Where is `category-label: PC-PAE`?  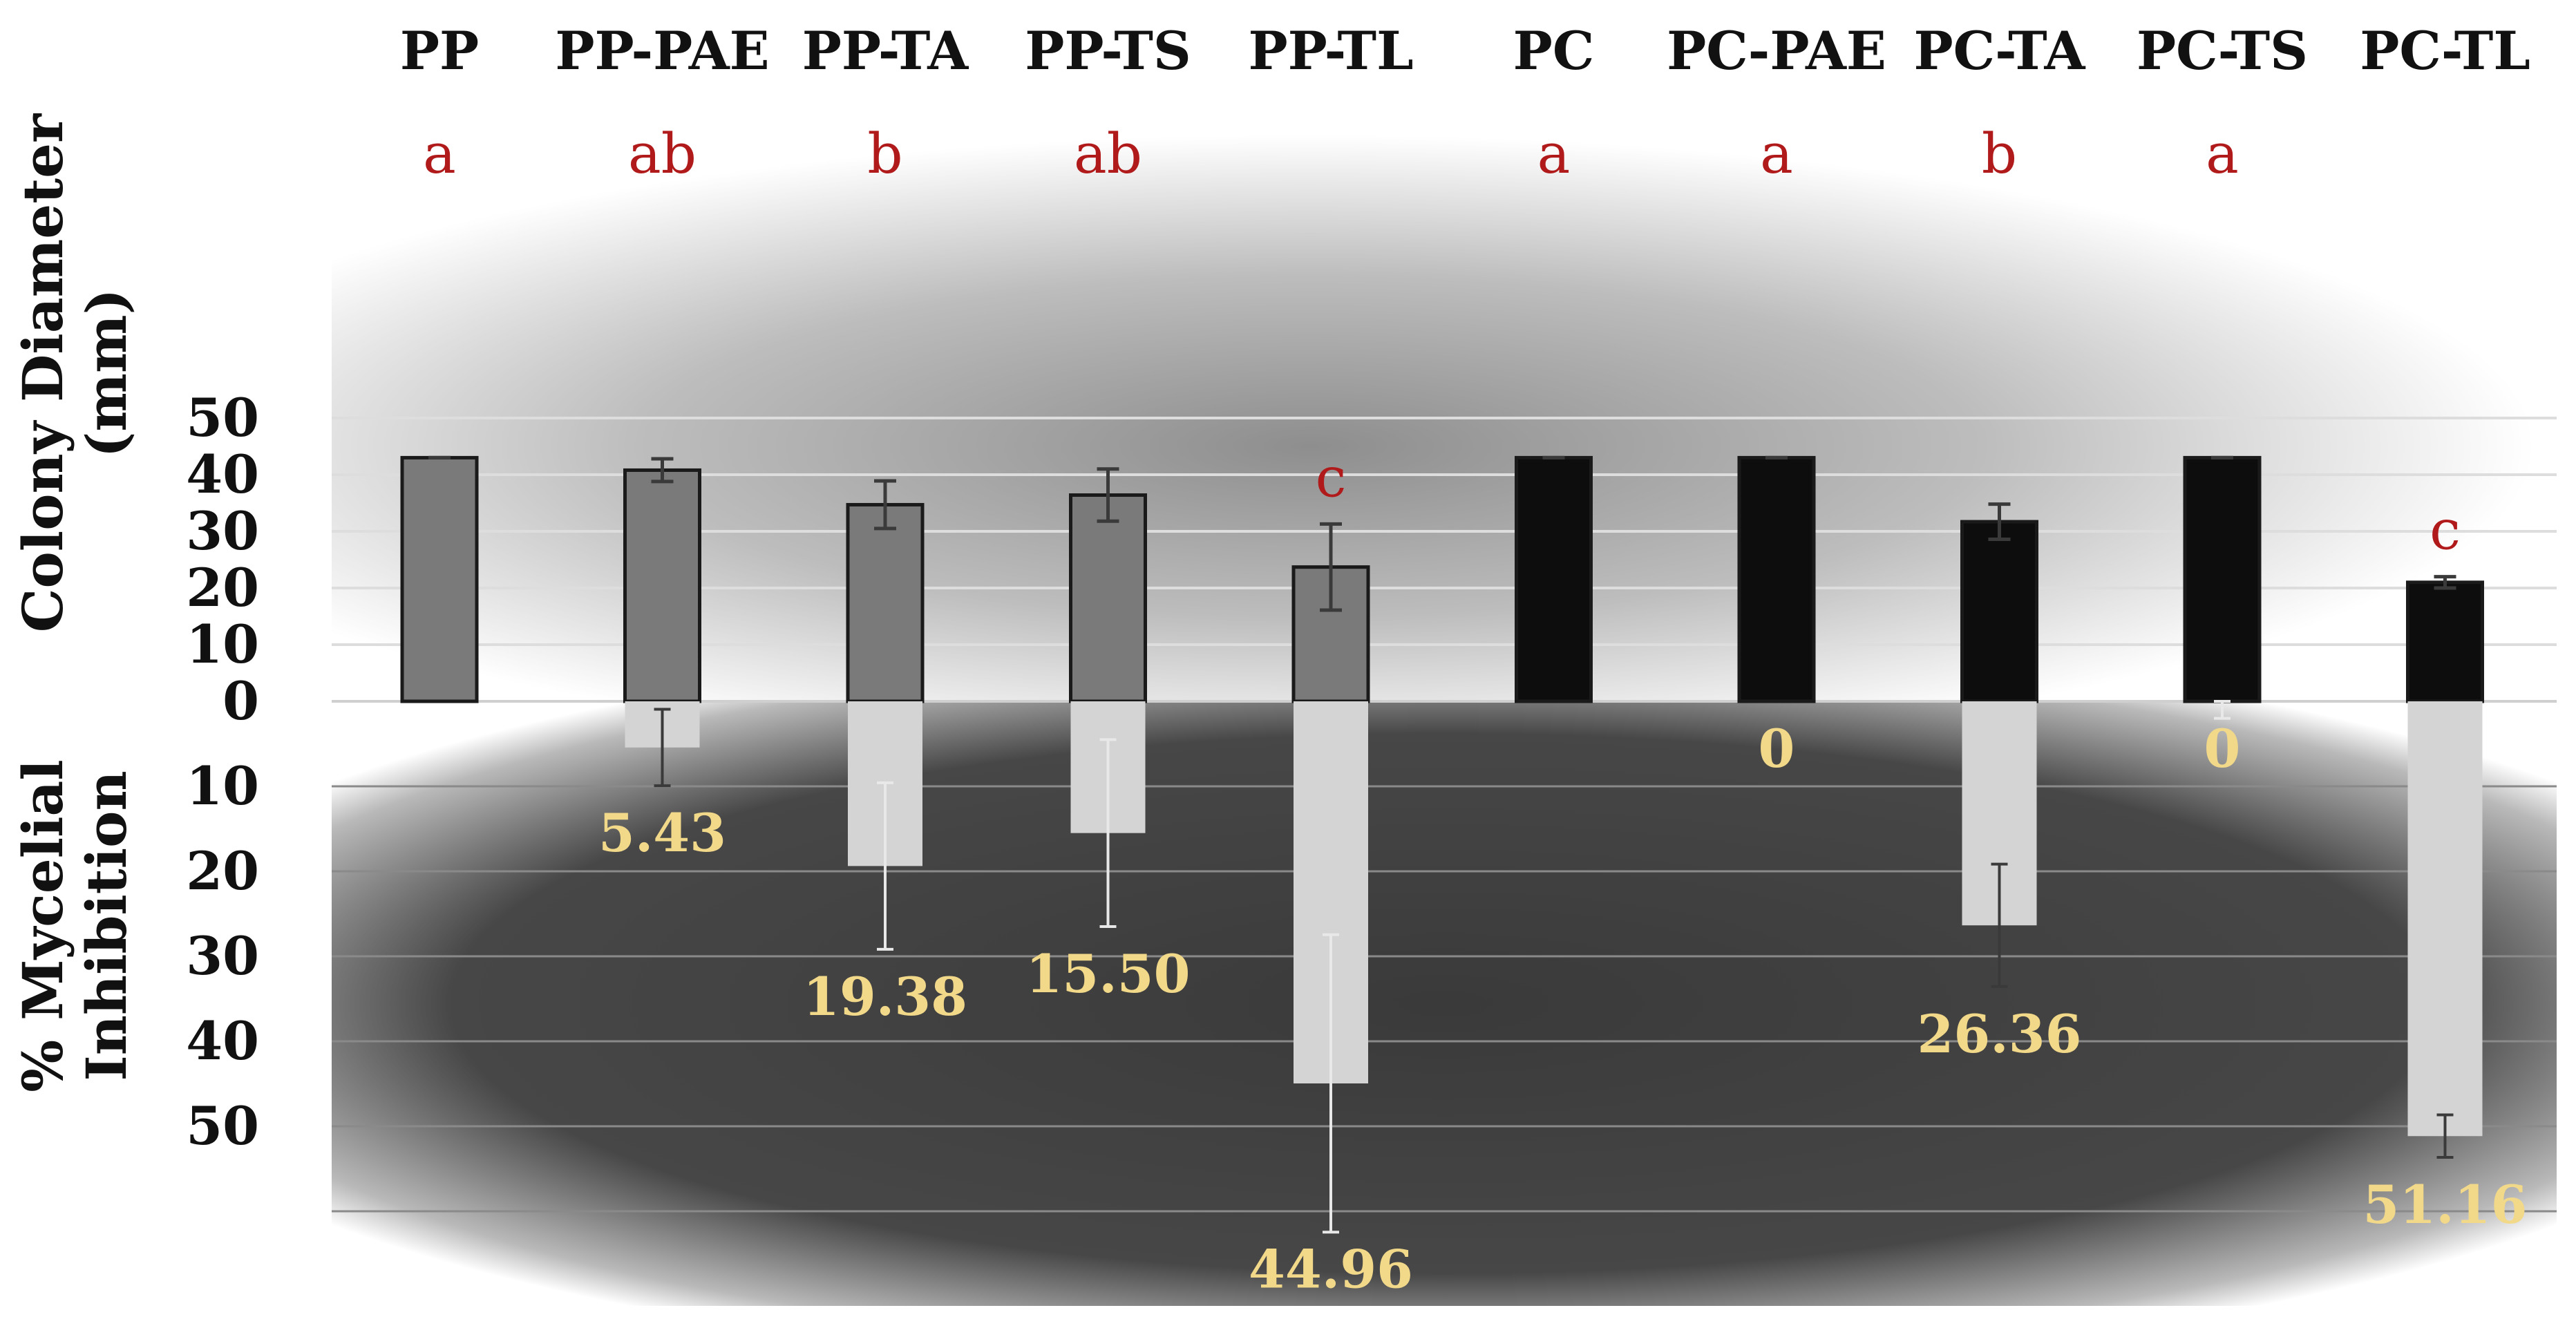
category-label: PC-PAE is located at coordinates (1776, 51).